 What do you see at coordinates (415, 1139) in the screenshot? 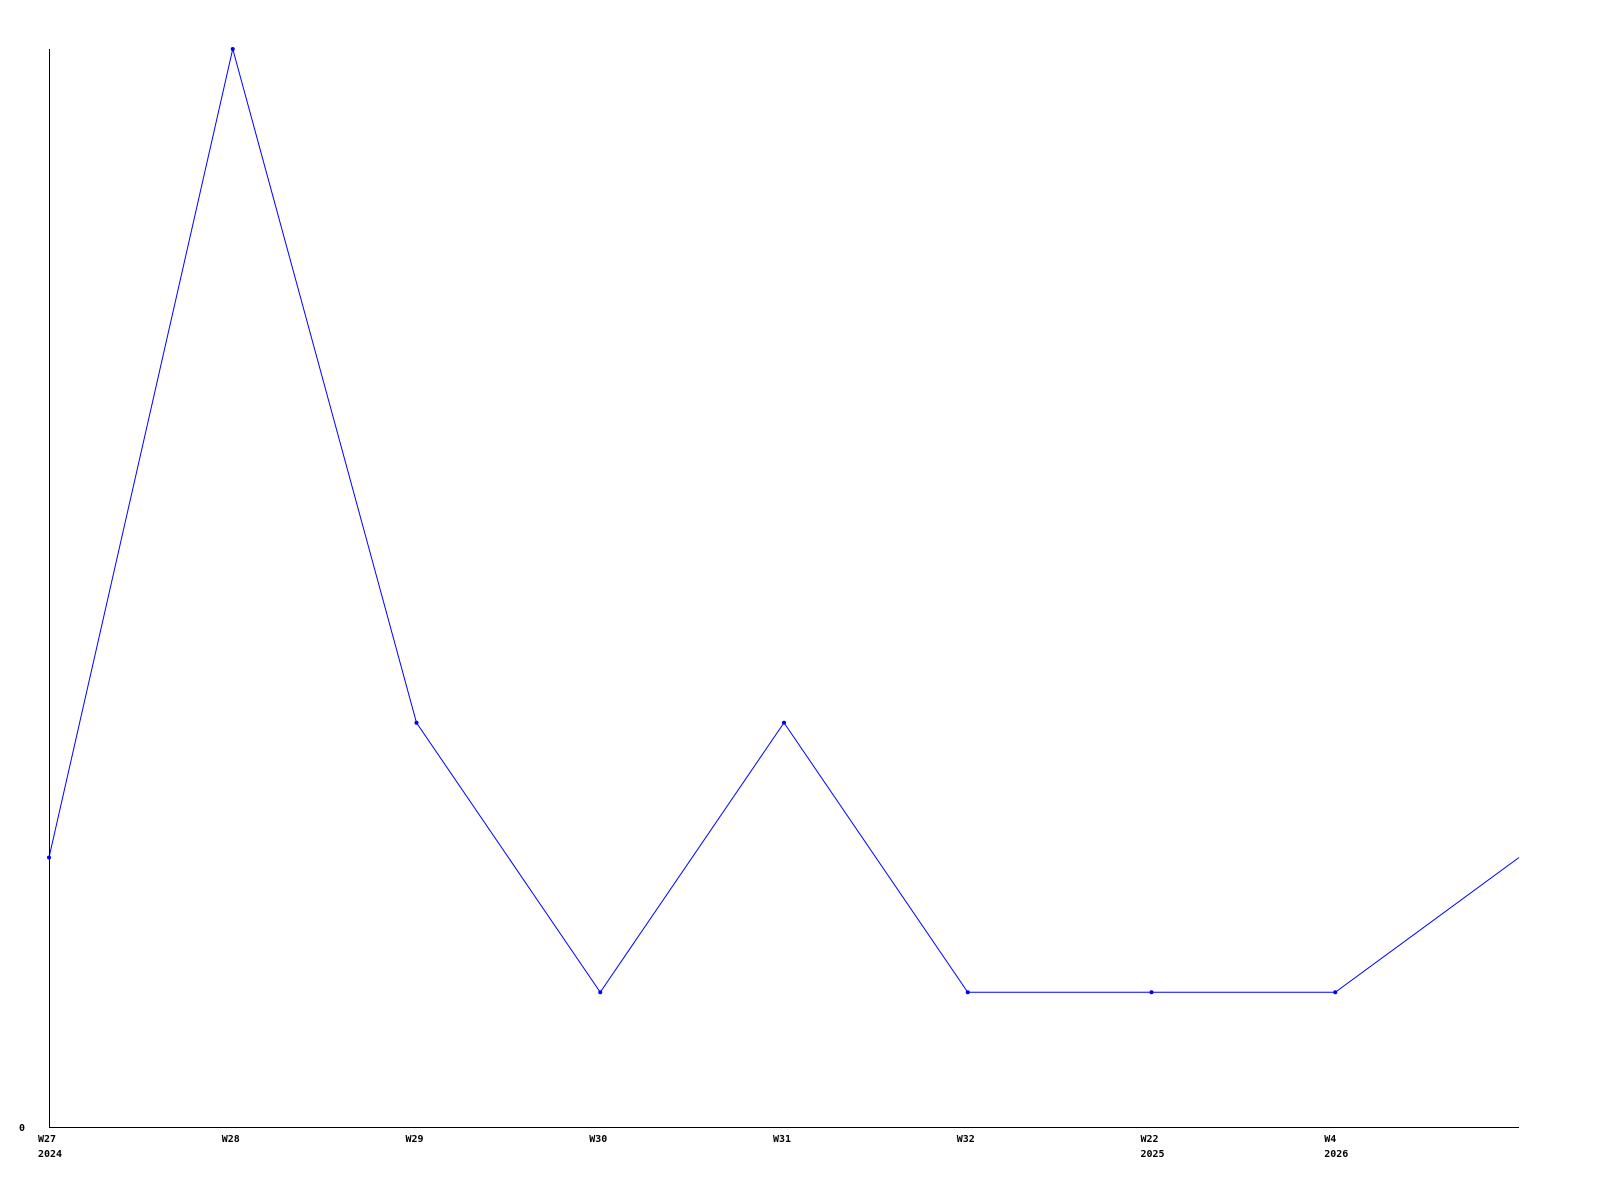
I see `x-tick-label: W29` at bounding box center [415, 1139].